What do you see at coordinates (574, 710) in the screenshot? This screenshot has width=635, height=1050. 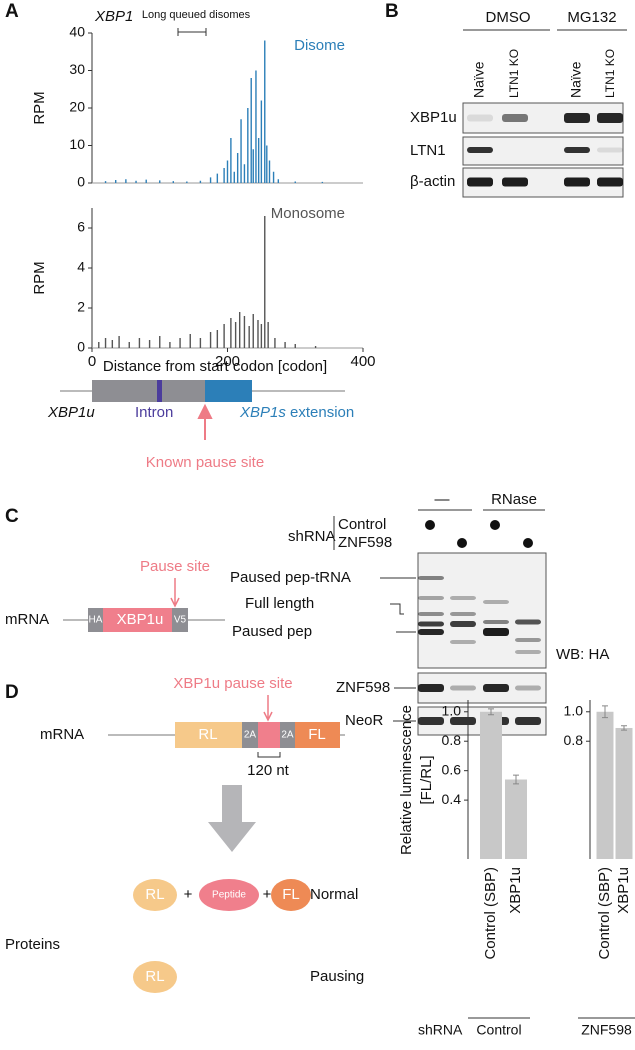 I see `y-tick-label: 1.0` at bounding box center [574, 710].